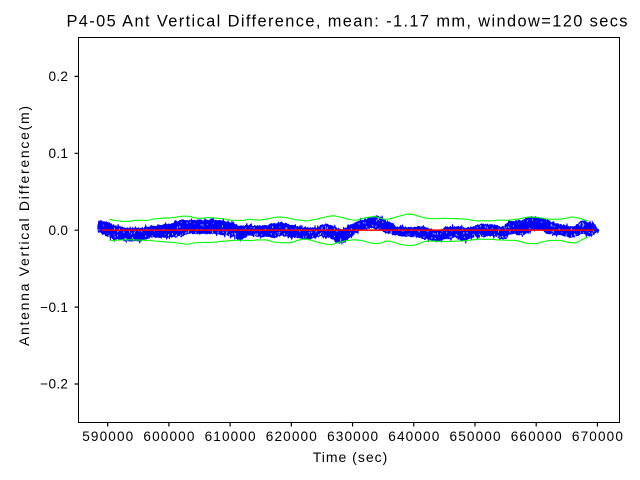 The image size is (640, 480). I want to click on svg-text: 630000, so click(352, 436).